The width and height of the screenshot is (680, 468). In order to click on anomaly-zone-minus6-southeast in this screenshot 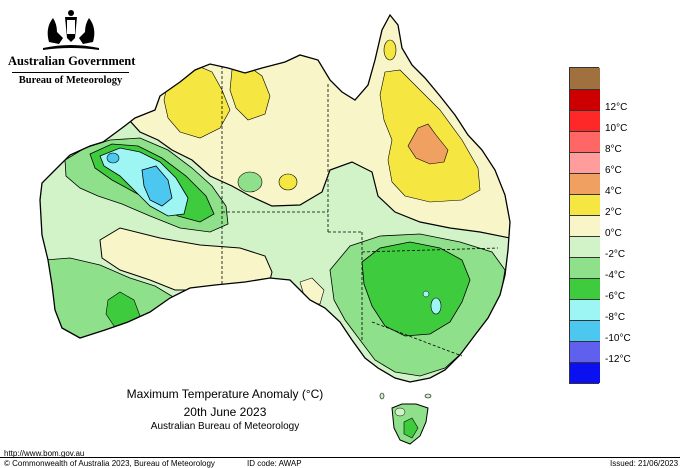, I will do `click(436, 306)`.